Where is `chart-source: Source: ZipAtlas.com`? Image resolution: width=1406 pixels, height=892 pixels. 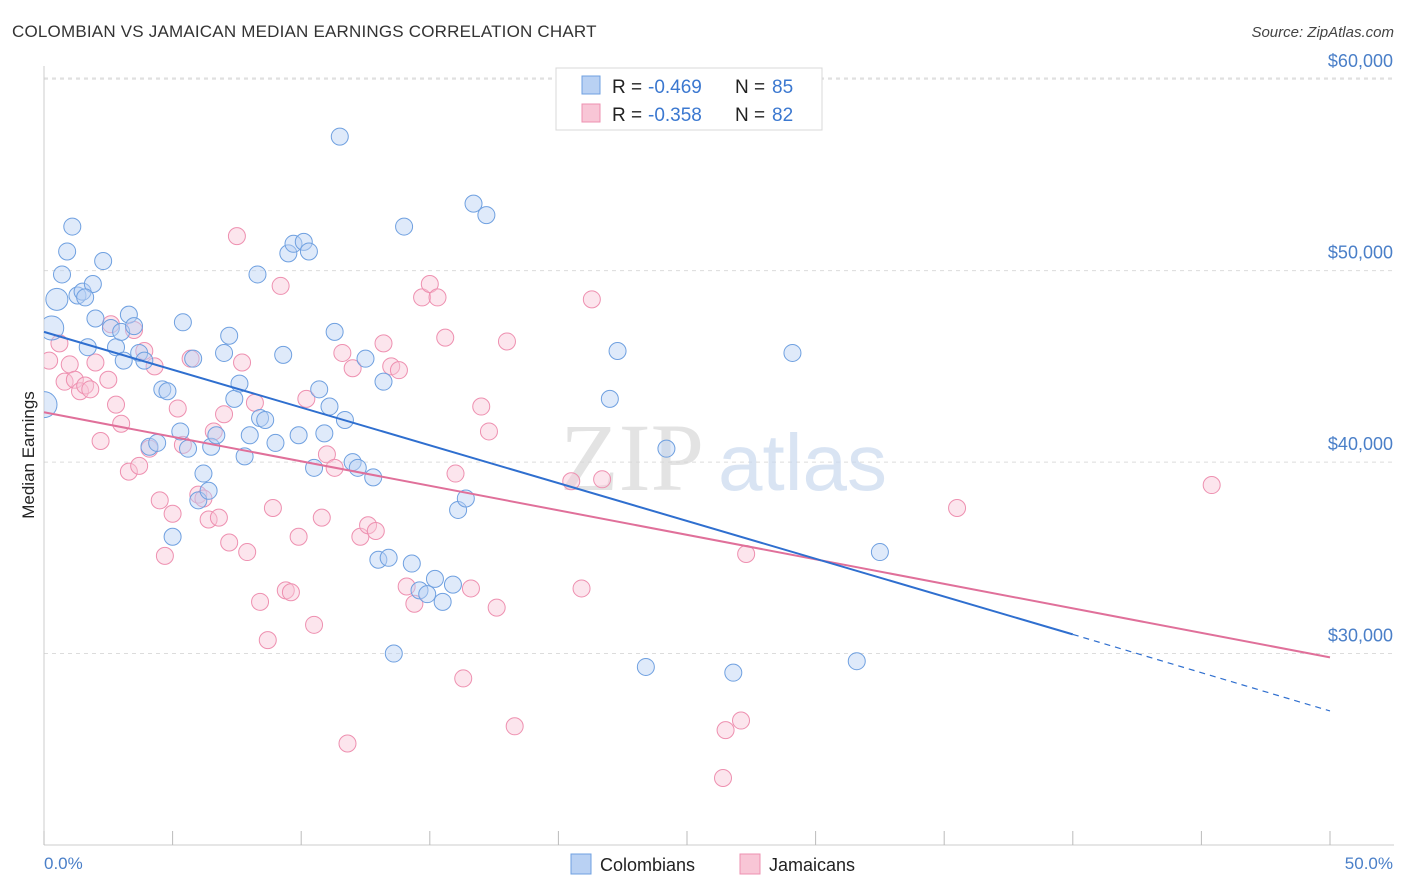
chart-source: Source: ZipAtlas.com is located at coordinates (1322, 32).